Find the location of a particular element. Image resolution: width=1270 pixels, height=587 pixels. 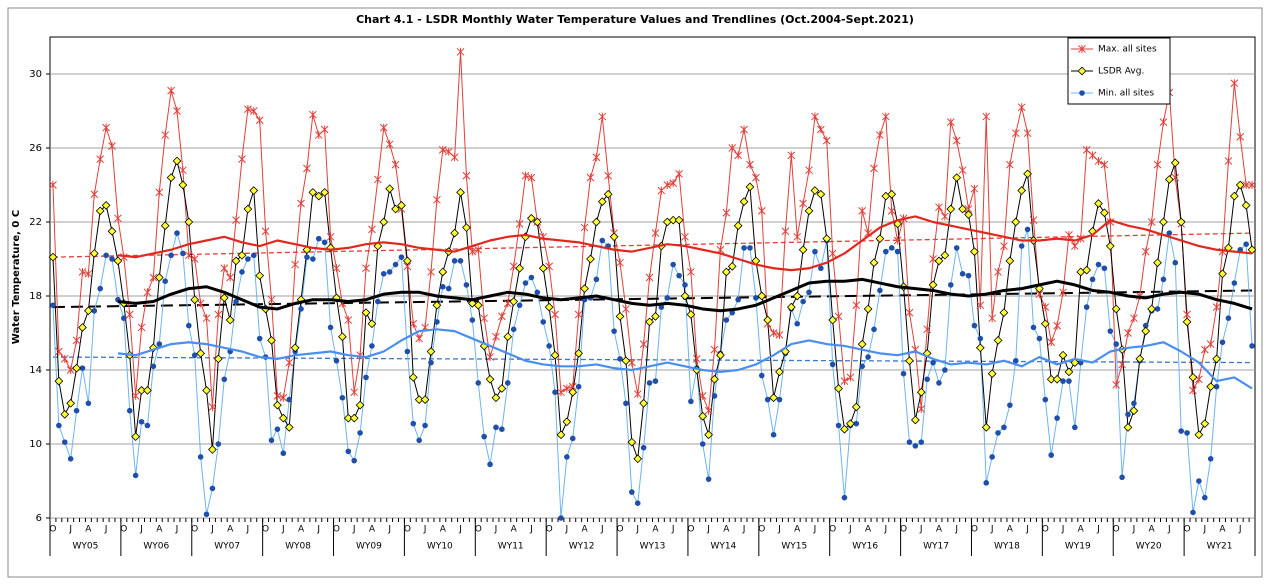

legend-label: Min. all sites is located at coordinates (1126, 94).